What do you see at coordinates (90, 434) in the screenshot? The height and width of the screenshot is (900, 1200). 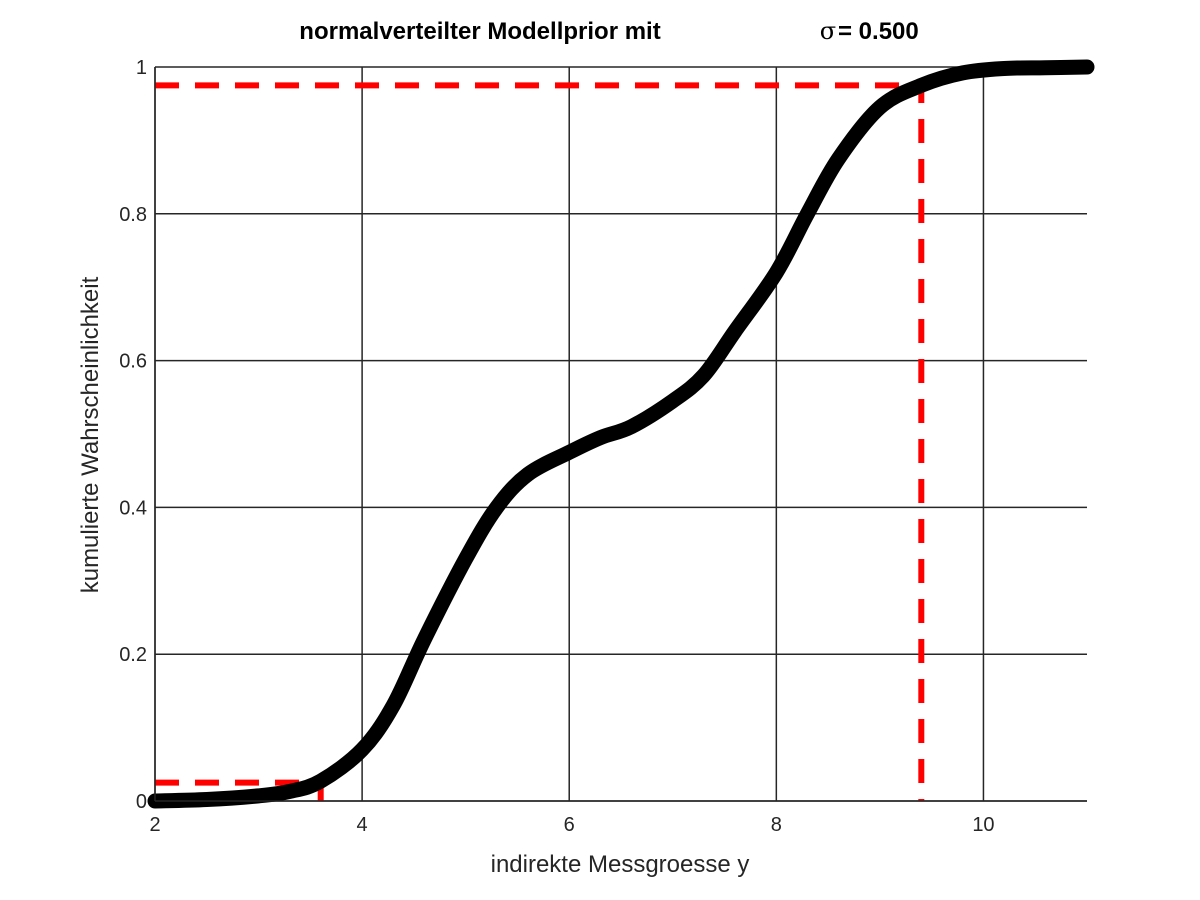 I see `y-axis-label: kumulierte Wahrscheinlichkeit` at bounding box center [90, 434].